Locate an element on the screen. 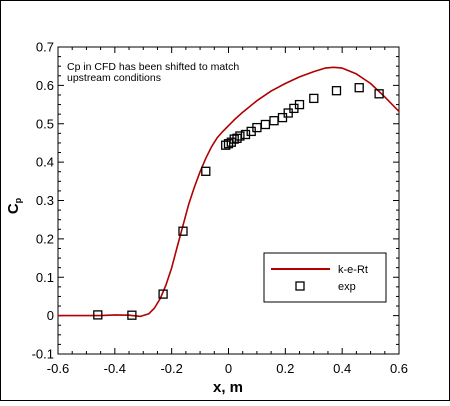 This screenshot has height=406, width=450. y-tick-label: 0.6 is located at coordinates (45, 85).